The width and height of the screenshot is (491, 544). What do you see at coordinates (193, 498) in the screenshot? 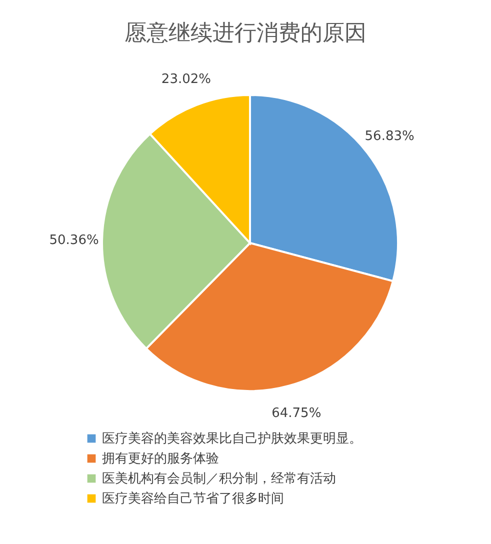
I see `legend-label: 医疗美容给自己节省了很多时间` at bounding box center [193, 498].